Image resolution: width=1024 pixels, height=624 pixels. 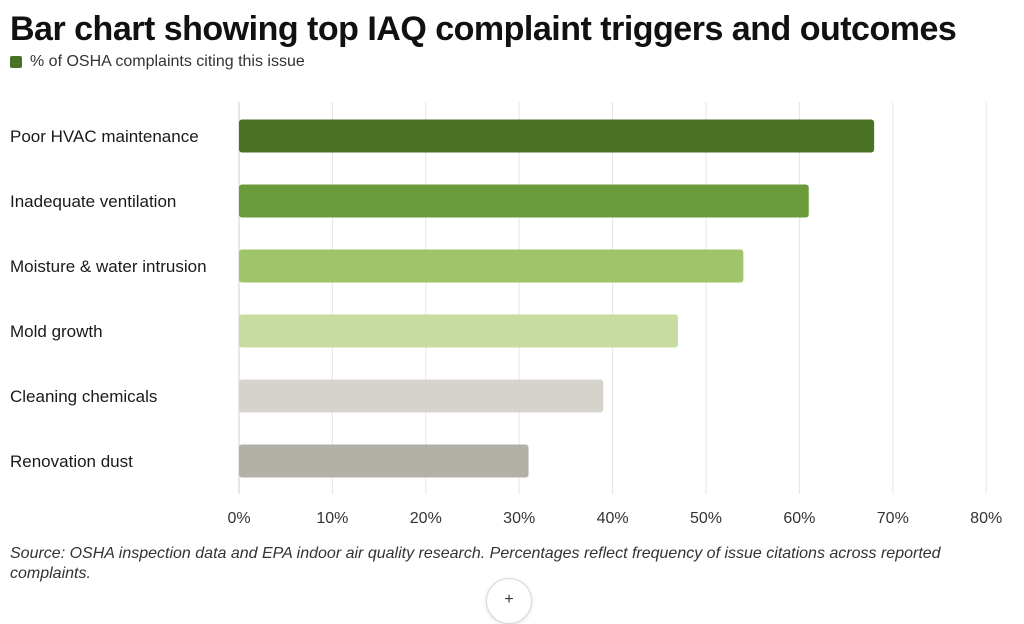 What do you see at coordinates (706, 518) in the screenshot?
I see `x-tick-label: 50%` at bounding box center [706, 518].